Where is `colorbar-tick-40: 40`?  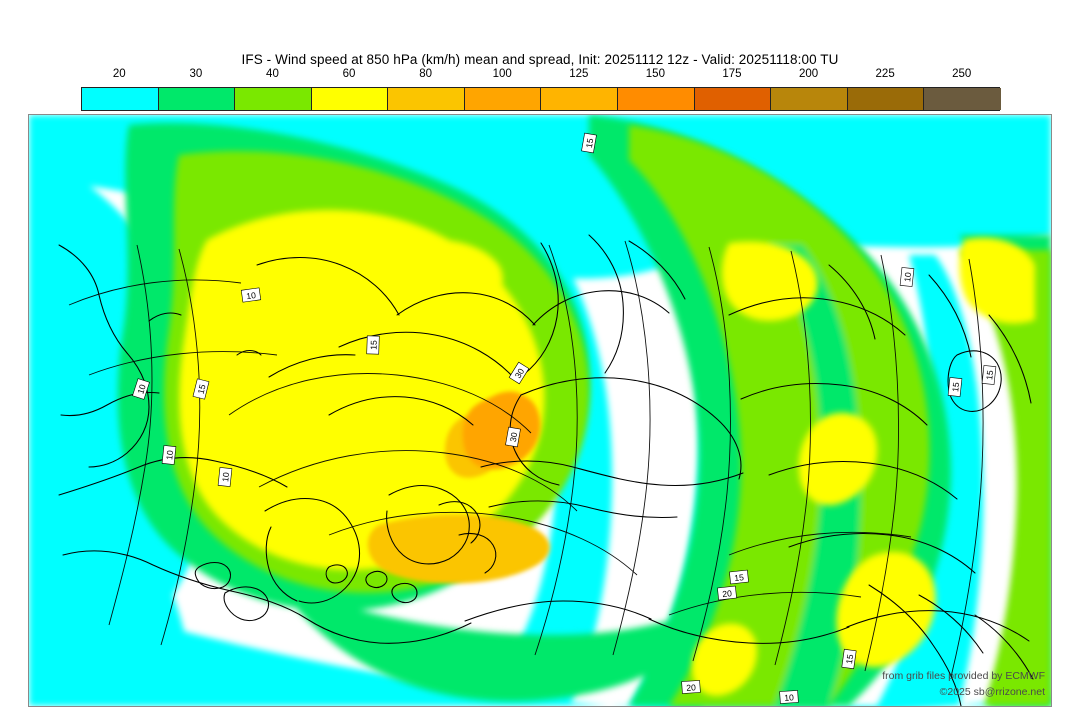 colorbar-tick-40: 40 is located at coordinates (272, 74).